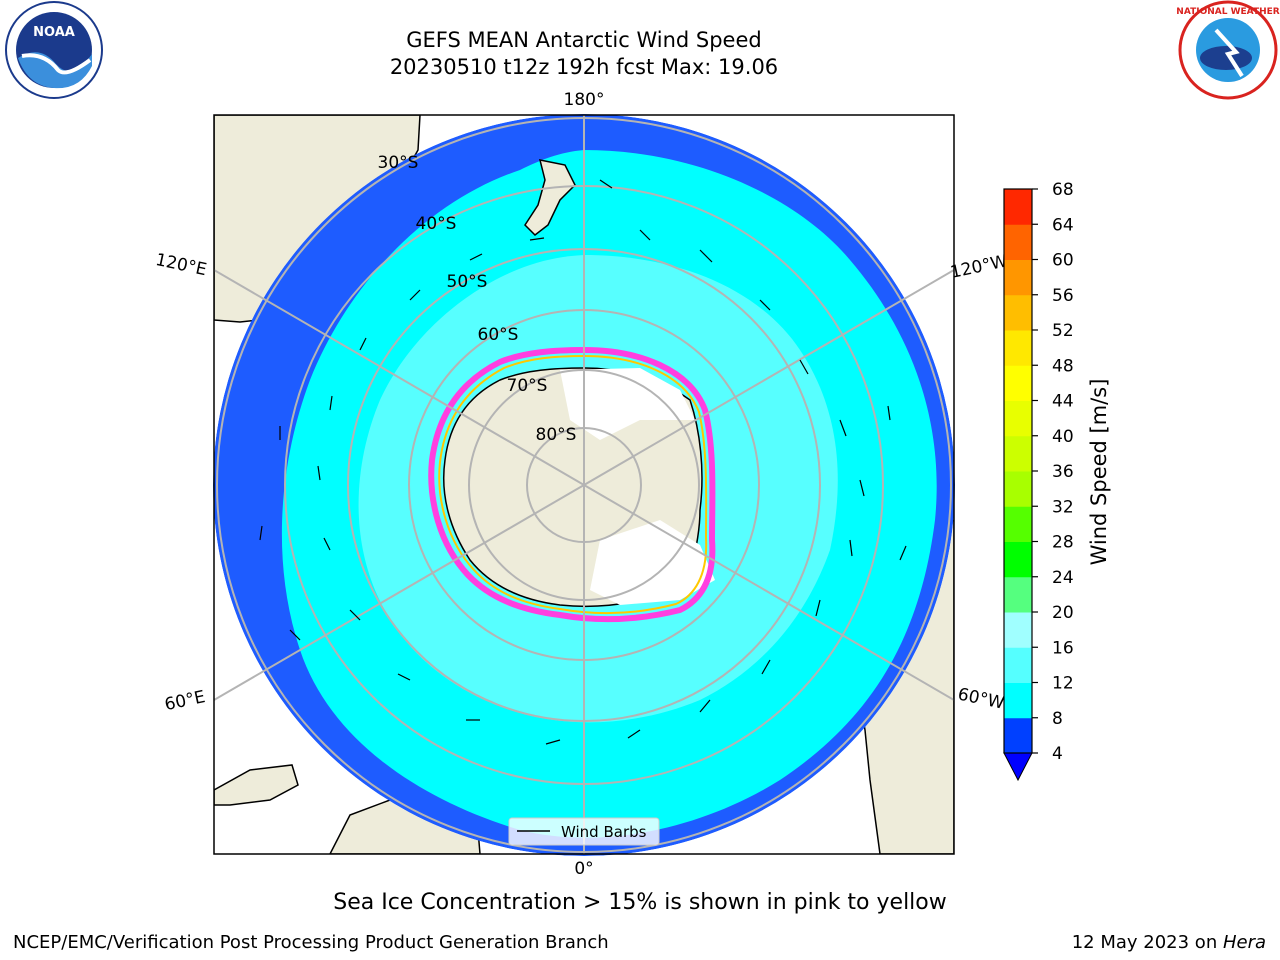 The height and width of the screenshot is (960, 1280). I want to click on sea-ice-edge, so click(572, 484).